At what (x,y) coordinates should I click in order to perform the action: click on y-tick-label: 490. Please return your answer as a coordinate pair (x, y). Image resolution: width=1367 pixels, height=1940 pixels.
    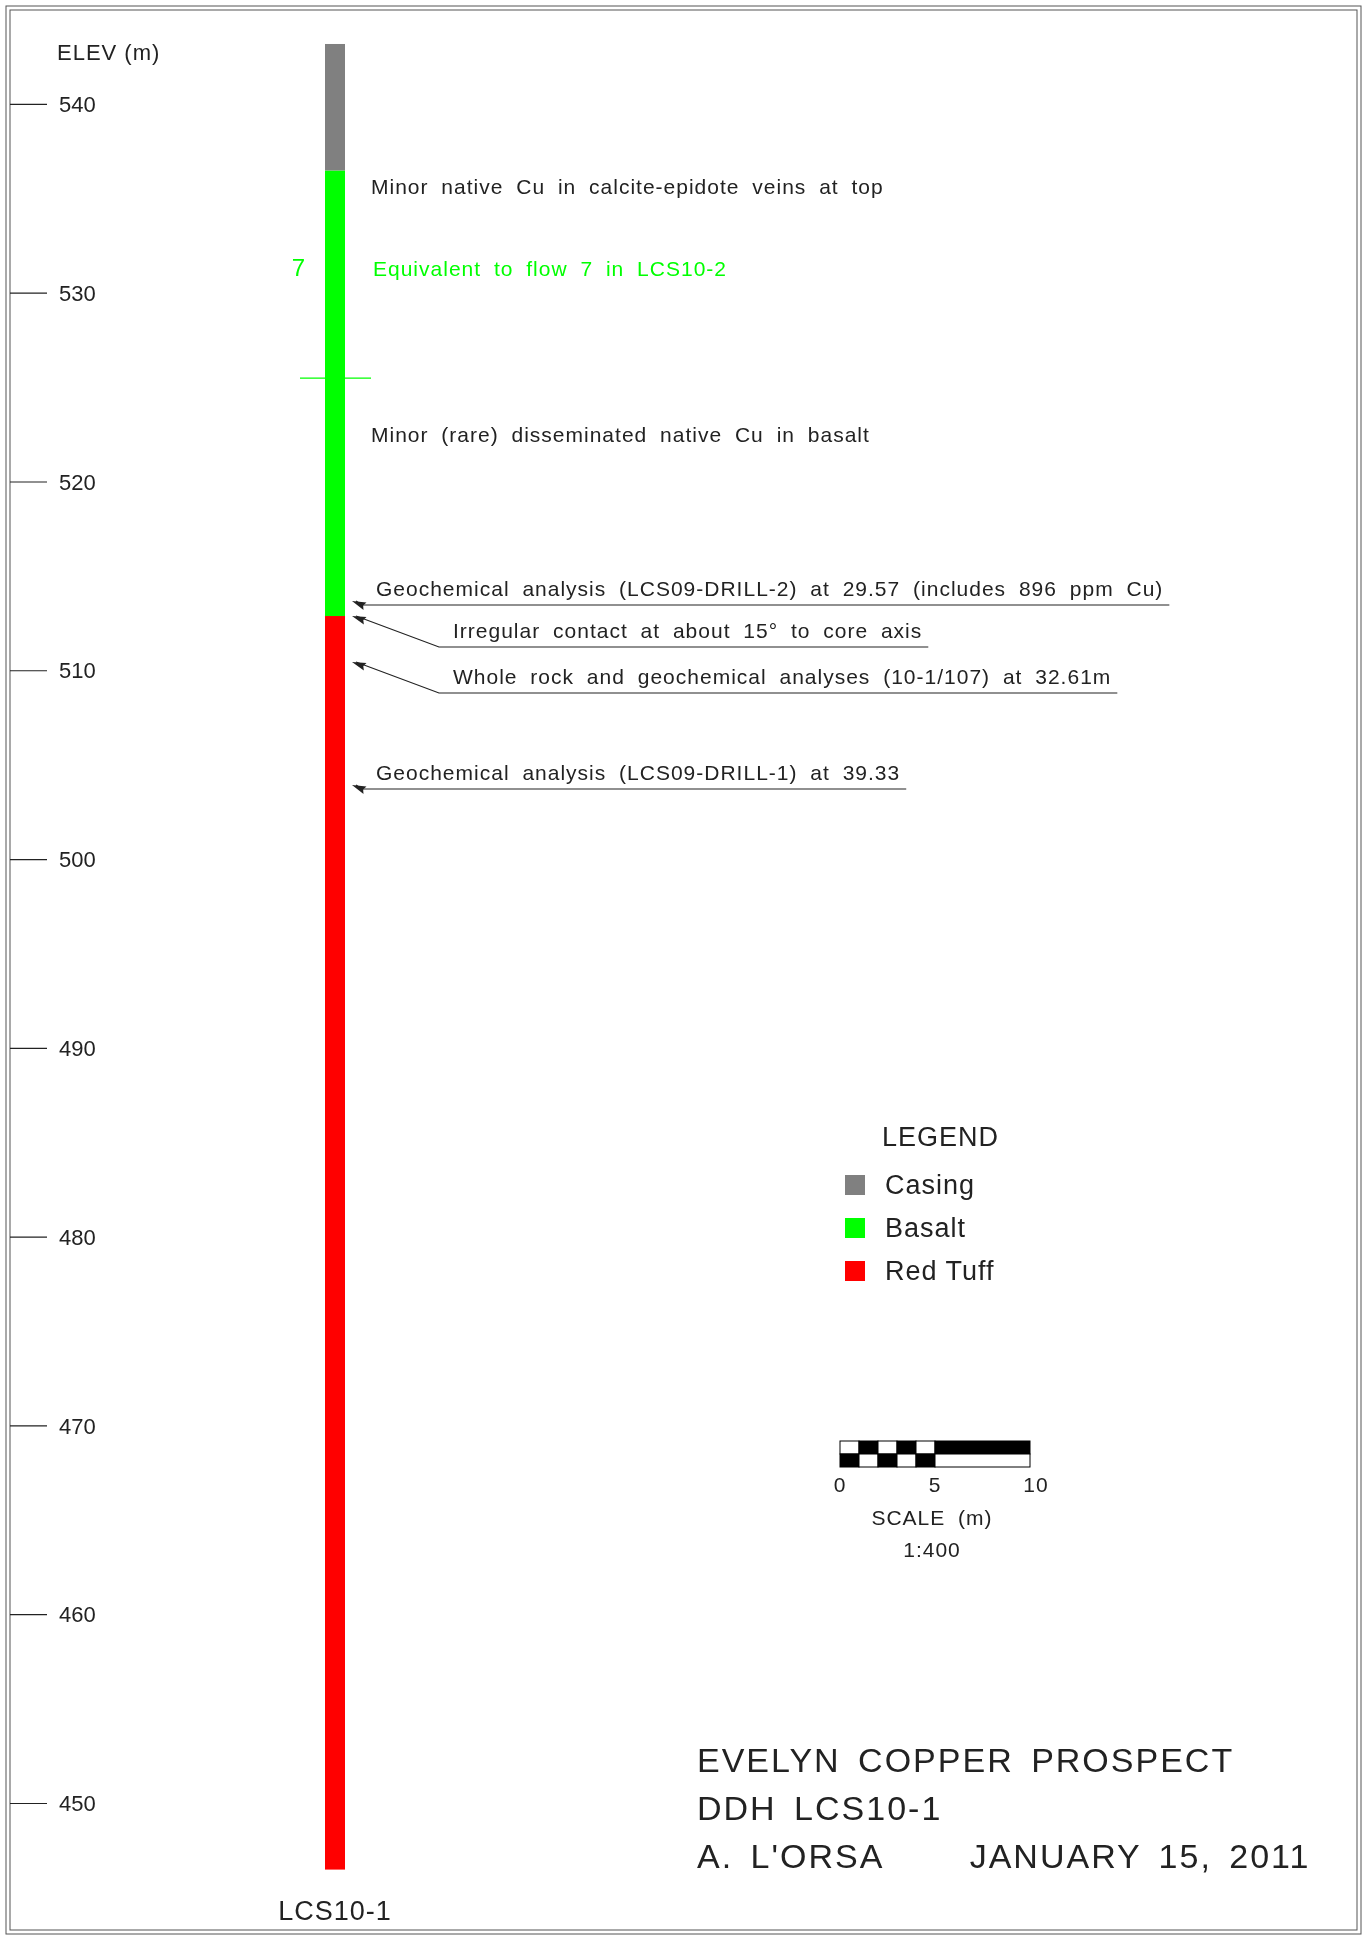
    Looking at the image, I should click on (77, 1049).